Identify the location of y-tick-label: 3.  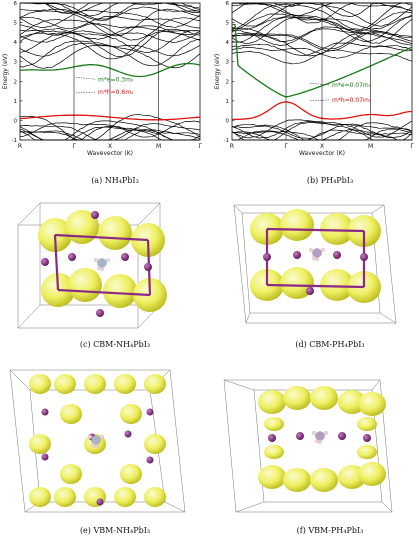
(228, 63).